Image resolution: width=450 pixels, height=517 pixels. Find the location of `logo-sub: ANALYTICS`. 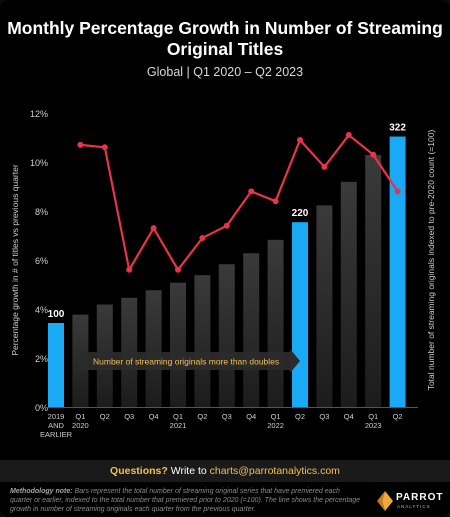

logo-sub: ANALYTICS is located at coordinates (414, 506).